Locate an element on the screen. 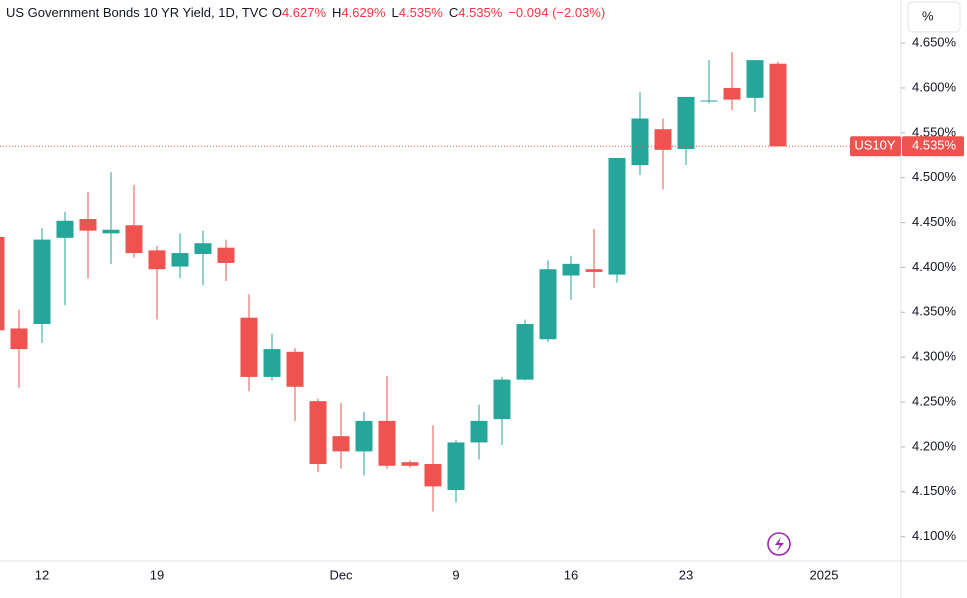 The width and height of the screenshot is (967, 598). symbol-badge is located at coordinates (875, 146).